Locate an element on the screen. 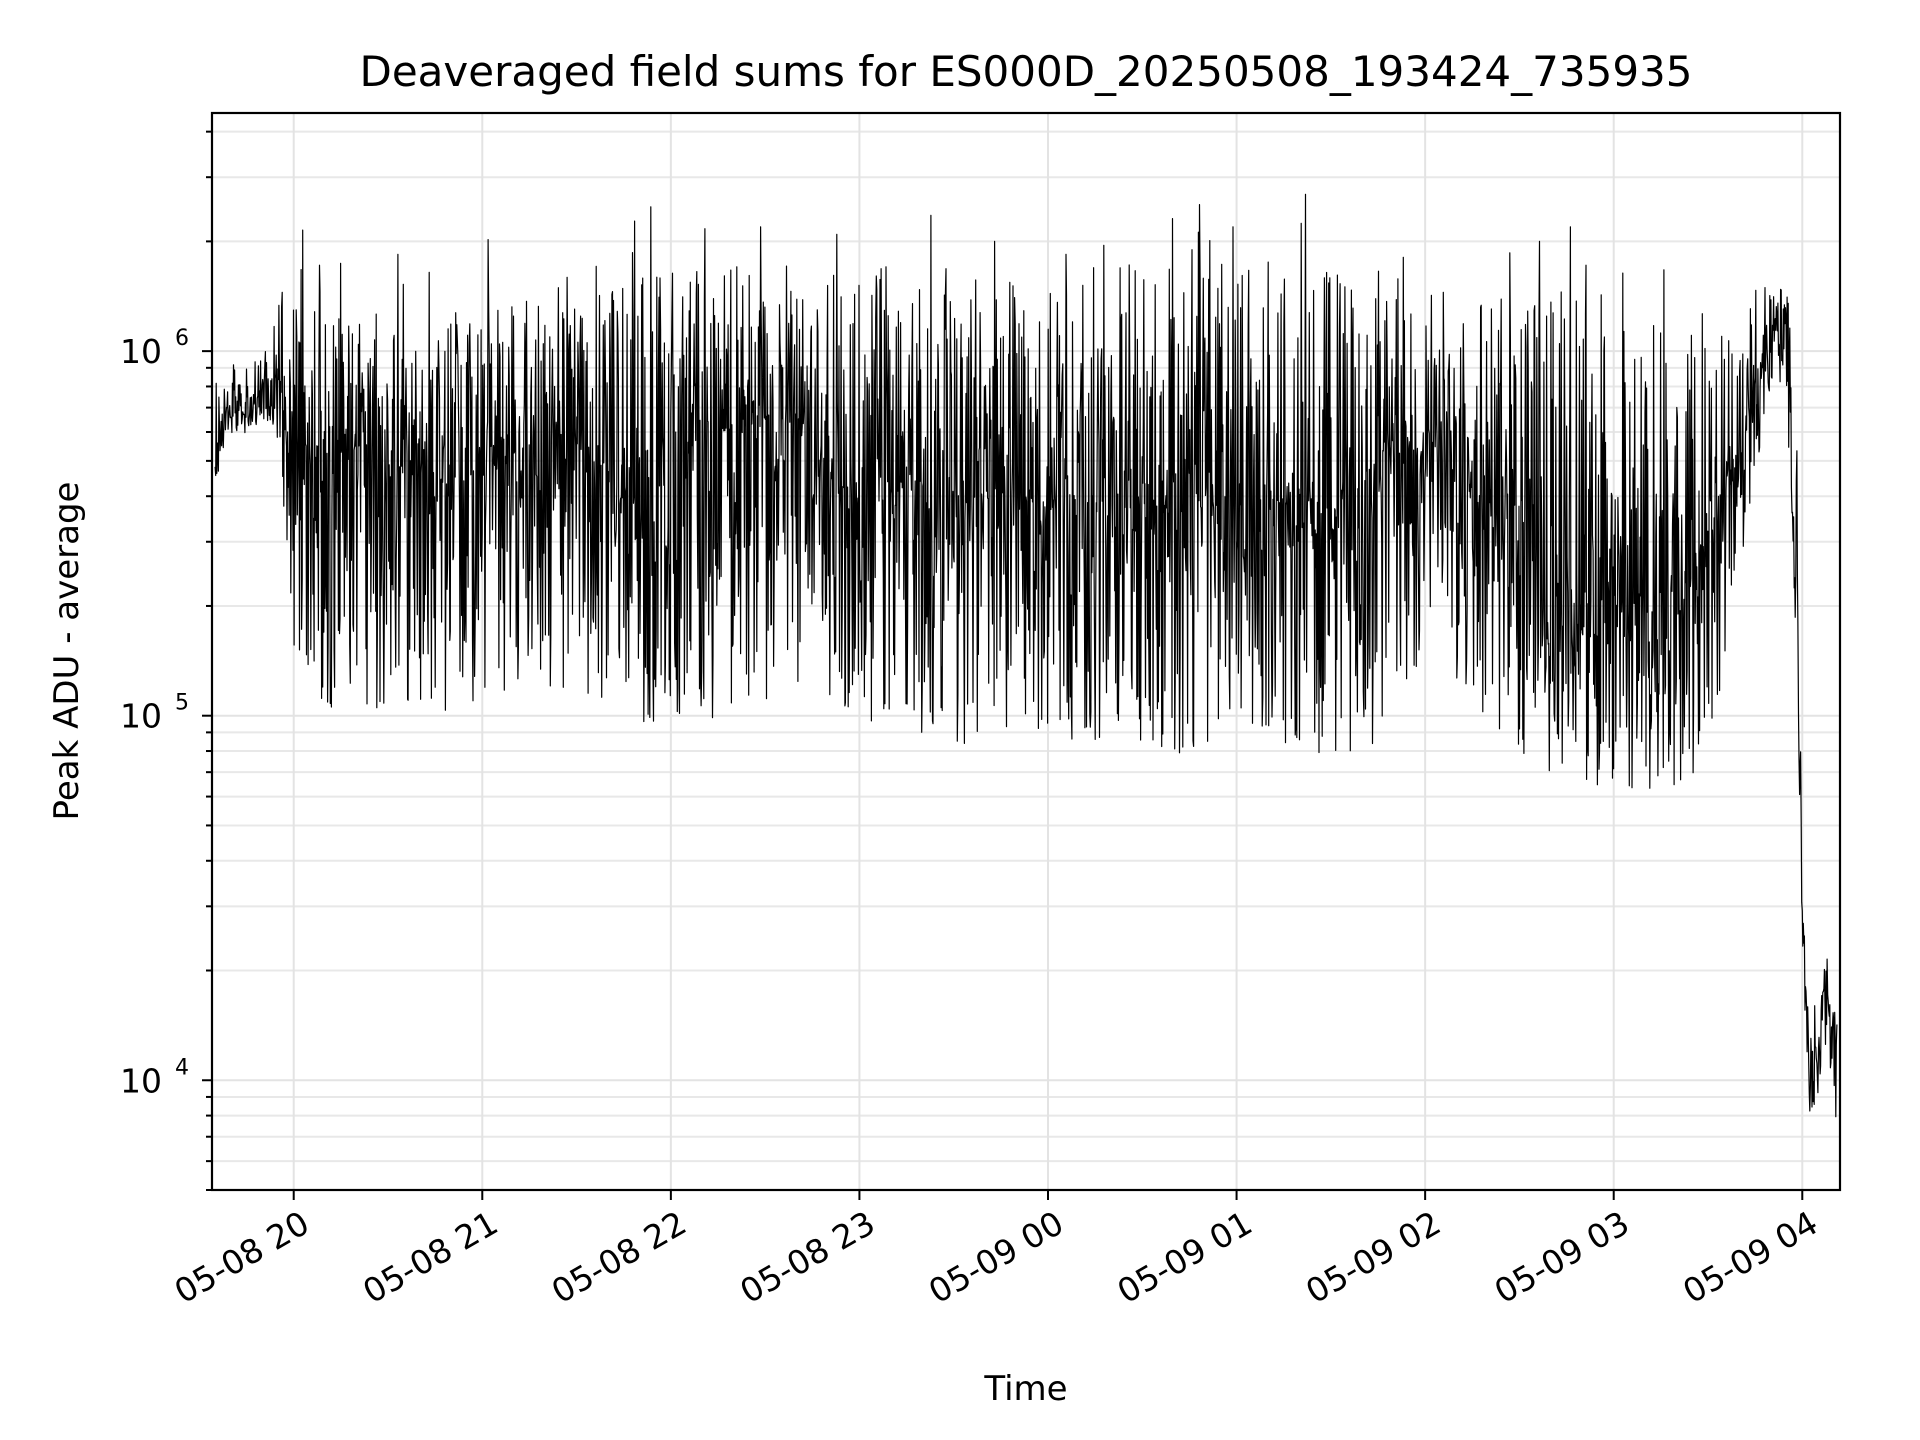 This screenshot has width=1920, height=1440. x-tick-label: 05-08 20 is located at coordinates (242, 1257).